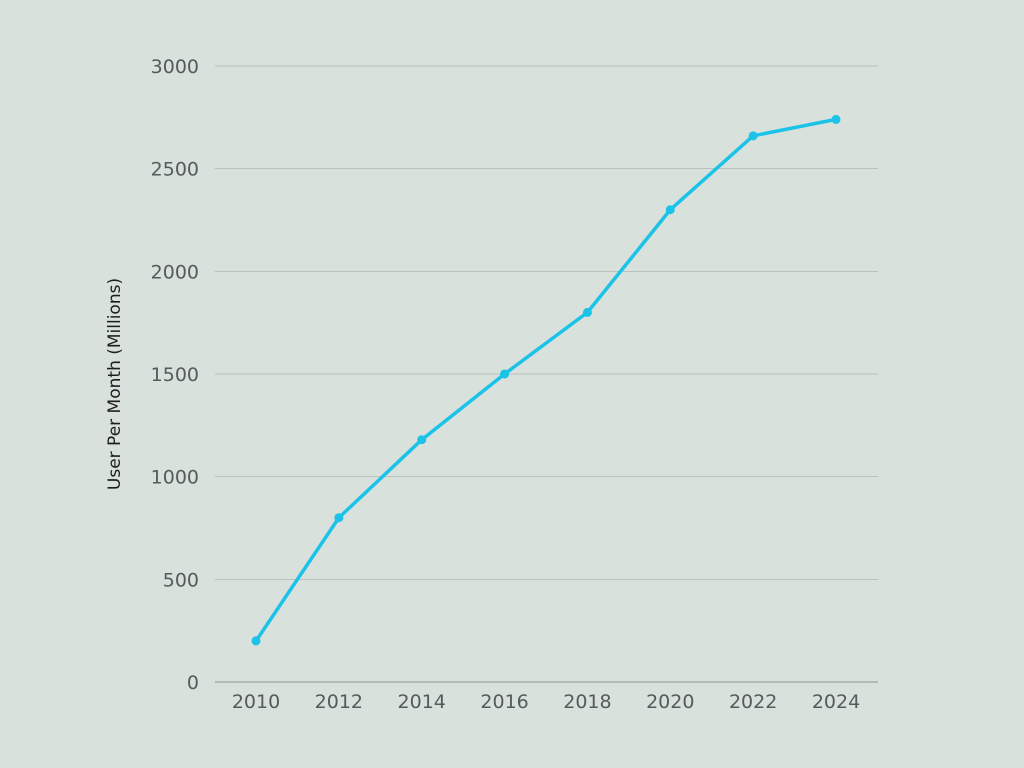  I want to click on y-tick-labels: 0 500 1000 1500 2000 2500 3000, so click(175, 375).